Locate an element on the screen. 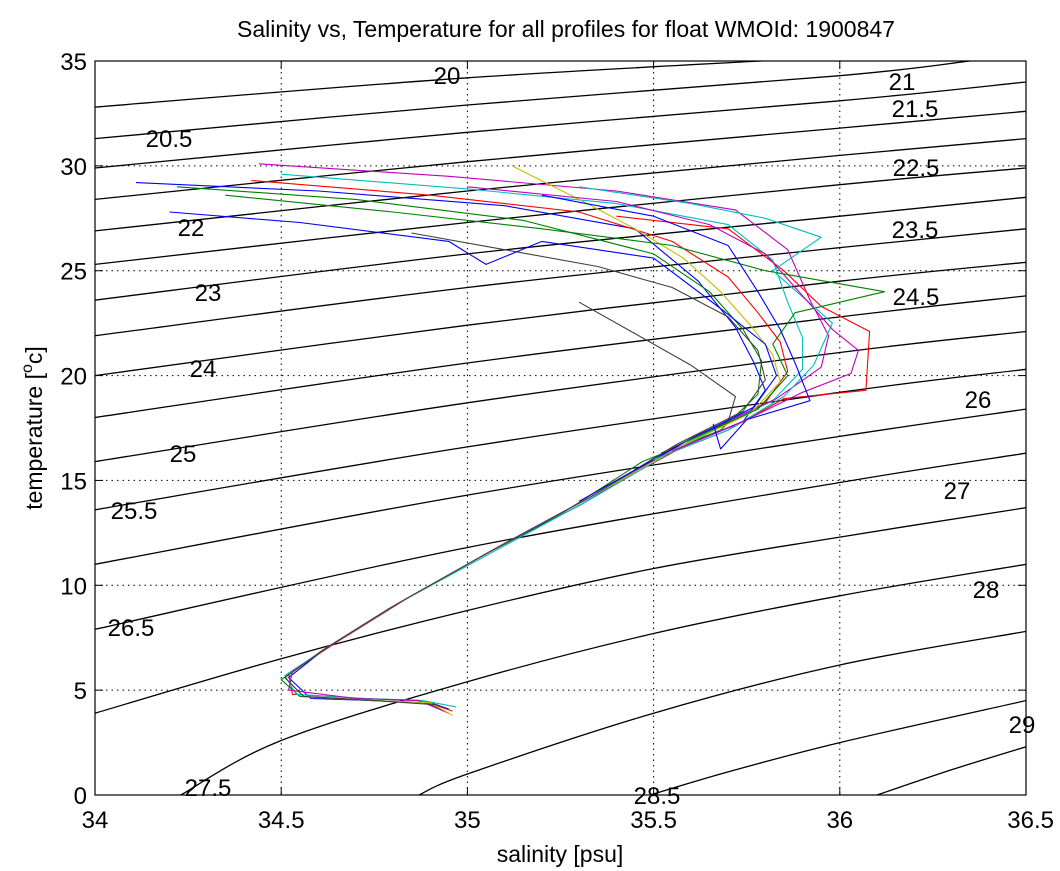  y-axis-label: temperature [oc] is located at coordinates (33, 428).